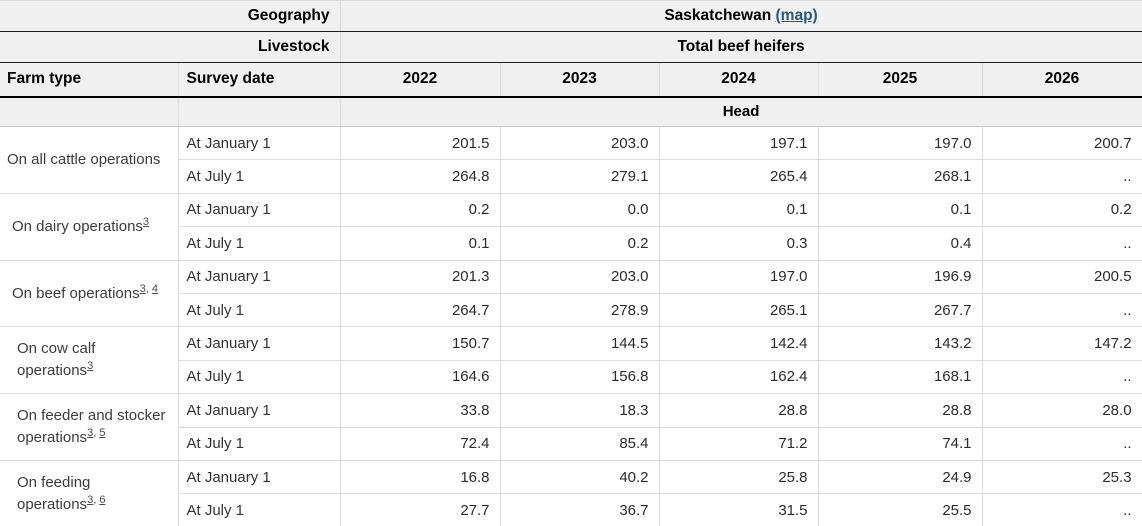 The image size is (1142, 526). I want to click on unit-label: Head, so click(740, 111).